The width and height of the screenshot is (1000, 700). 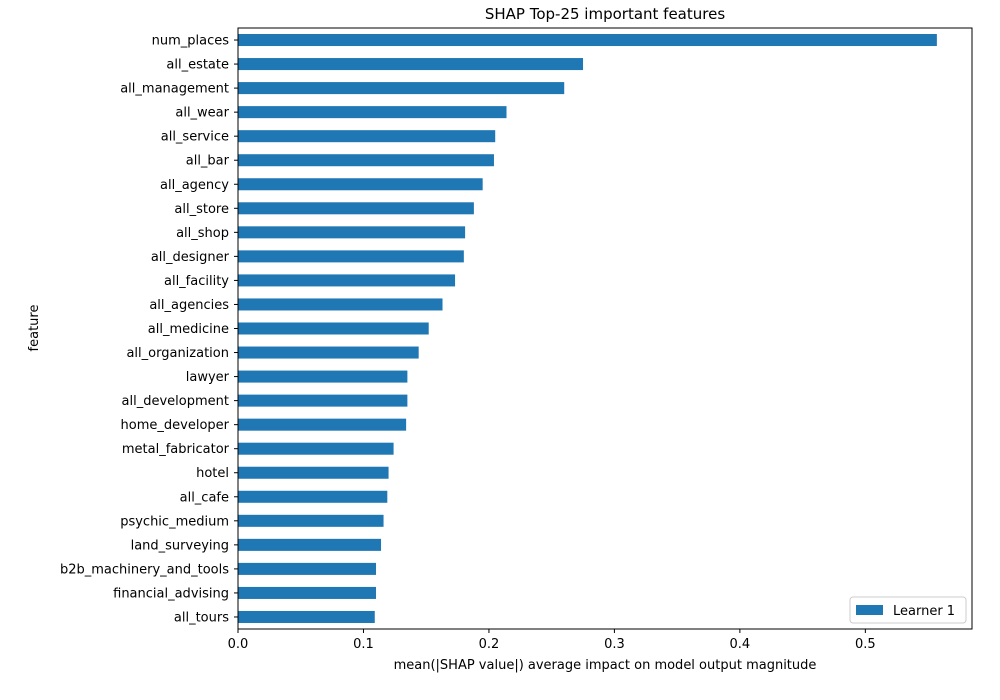 I want to click on y-tick-label: home_developer, so click(x=175, y=425).